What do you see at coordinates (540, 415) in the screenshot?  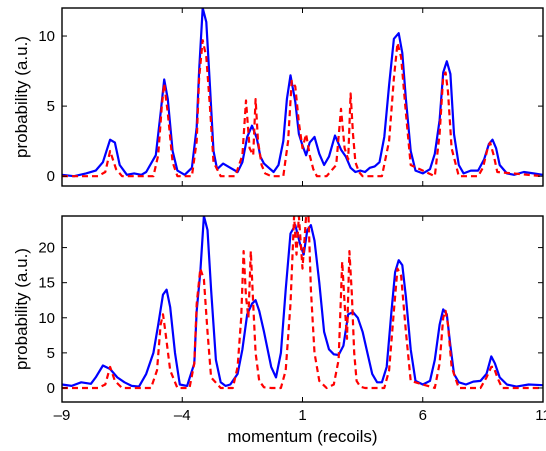 I see `x-tick-label: 11` at bounding box center [540, 415].